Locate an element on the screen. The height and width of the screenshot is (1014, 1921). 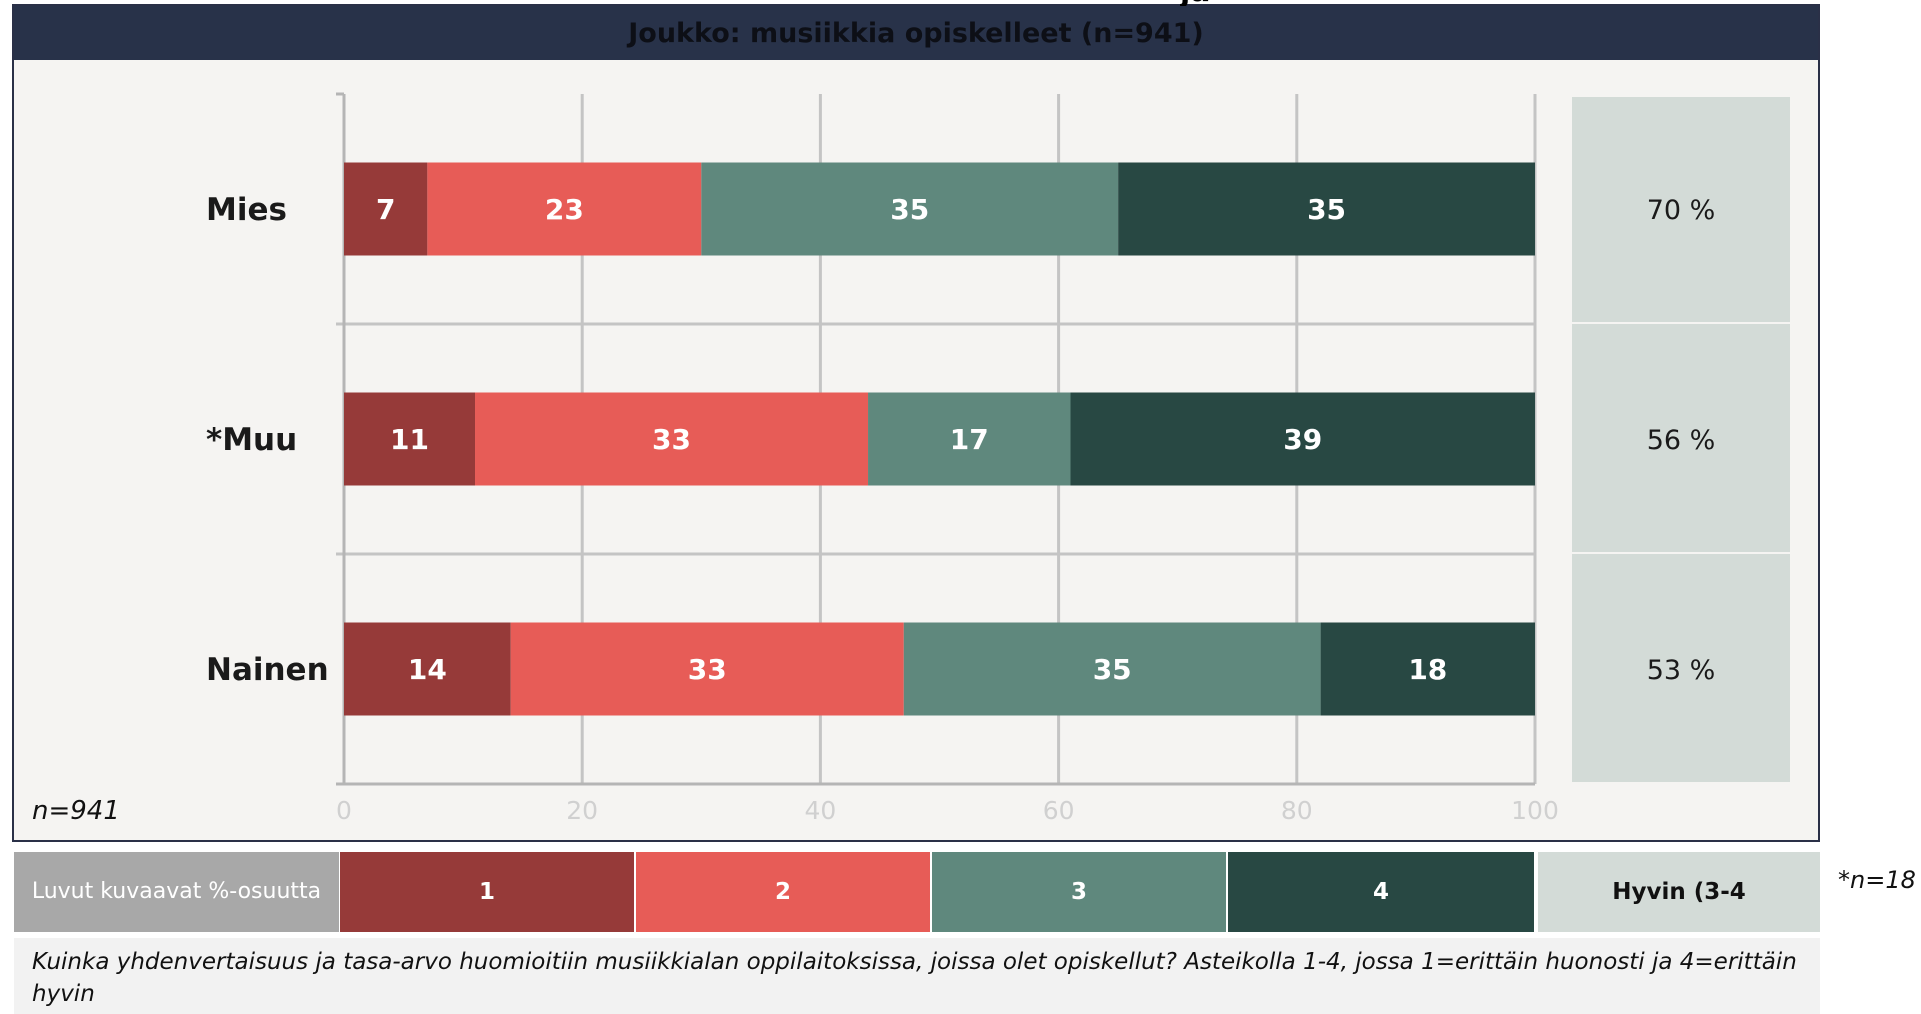
legend-description: Luvut kuvaavat %-osuutta is located at coordinates (176, 892).